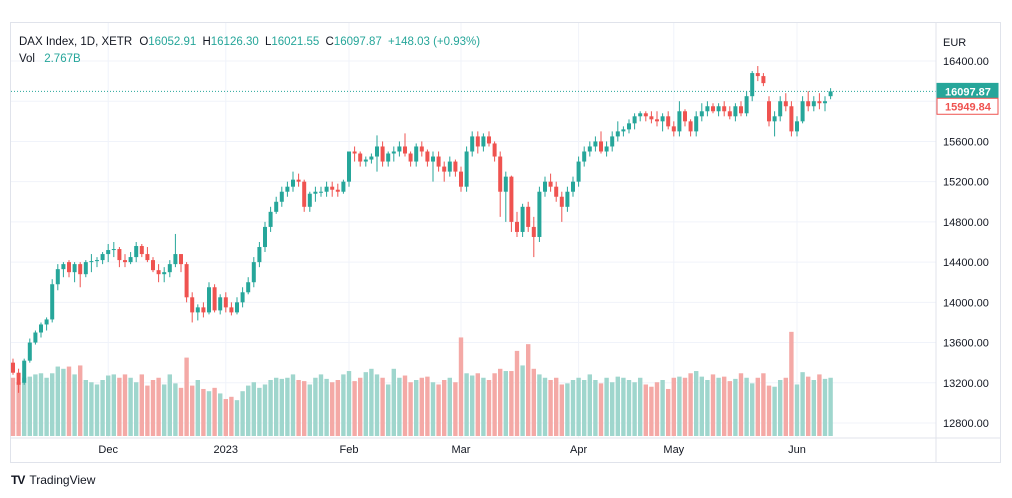  What do you see at coordinates (329, 42) in the screenshot?
I see `close-label: C` at bounding box center [329, 42].